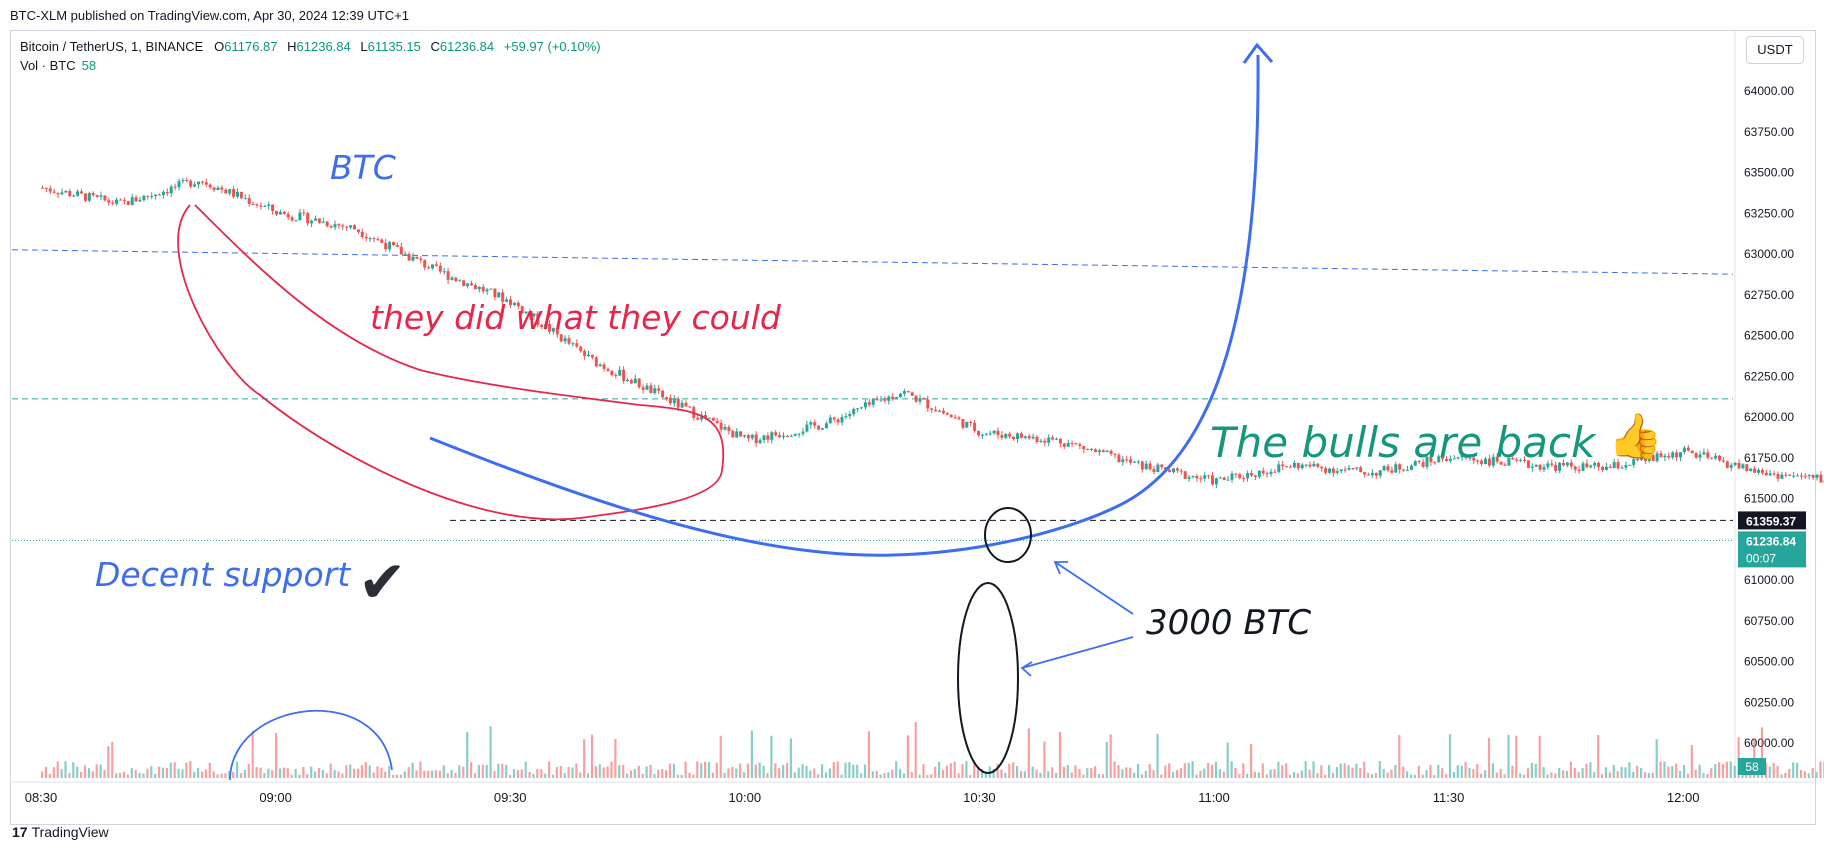  Describe the element at coordinates (1008, 535) in the screenshot. I see `black-circle-drawing` at that location.